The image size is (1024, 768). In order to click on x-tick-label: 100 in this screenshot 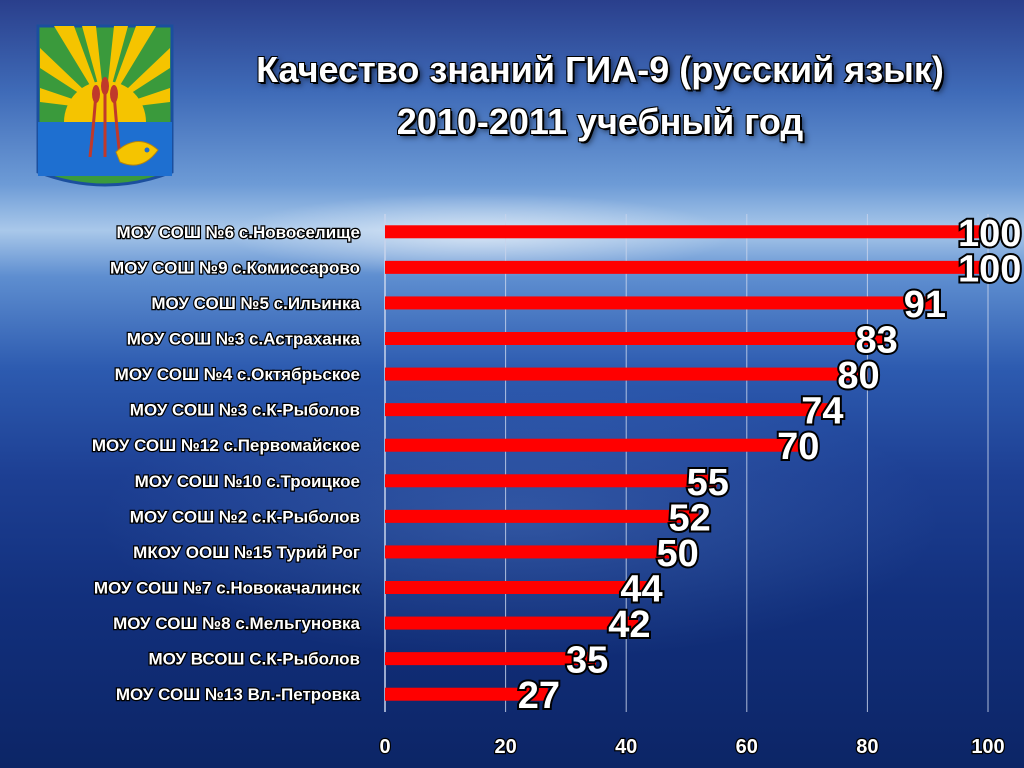, I will do `click(987, 747)`.